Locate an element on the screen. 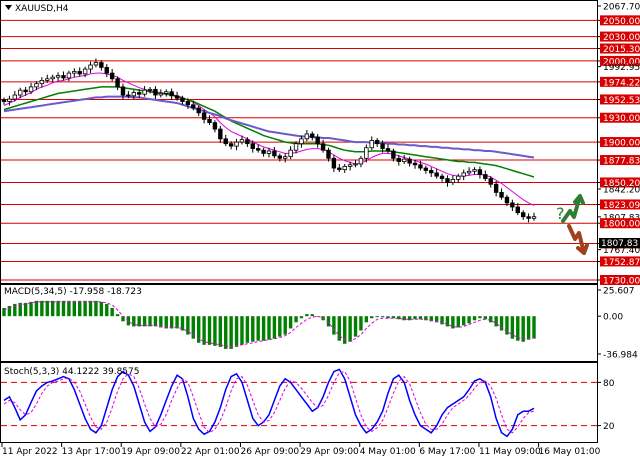 The height and width of the screenshot is (461, 640). x-tick-label: 4 May 01:00 is located at coordinates (388, 452).